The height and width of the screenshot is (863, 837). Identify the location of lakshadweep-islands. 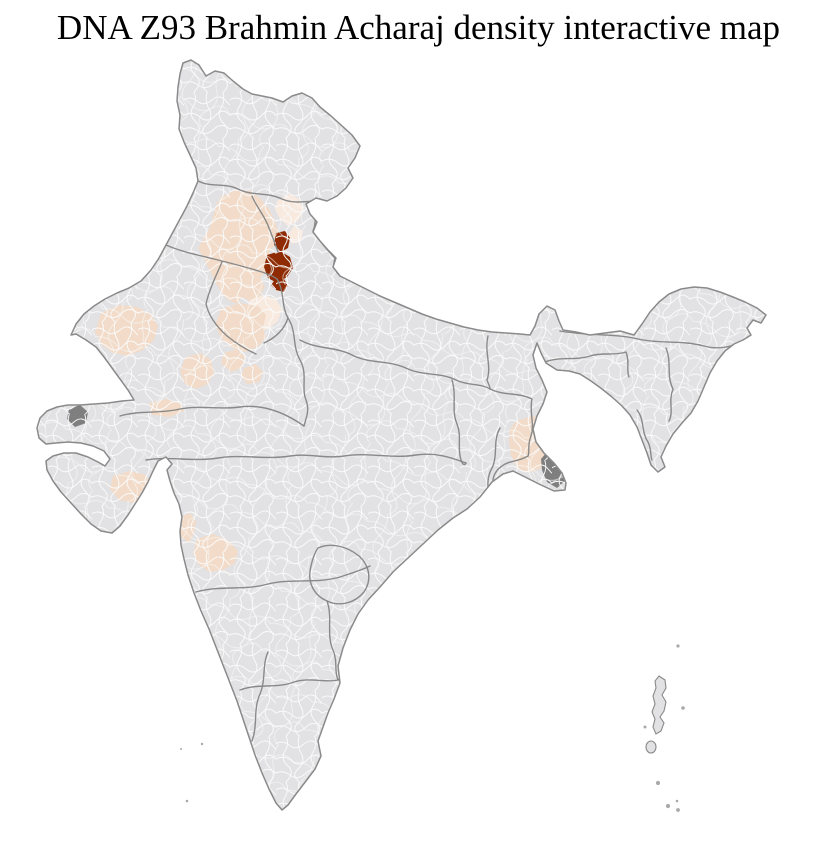
(192, 772).